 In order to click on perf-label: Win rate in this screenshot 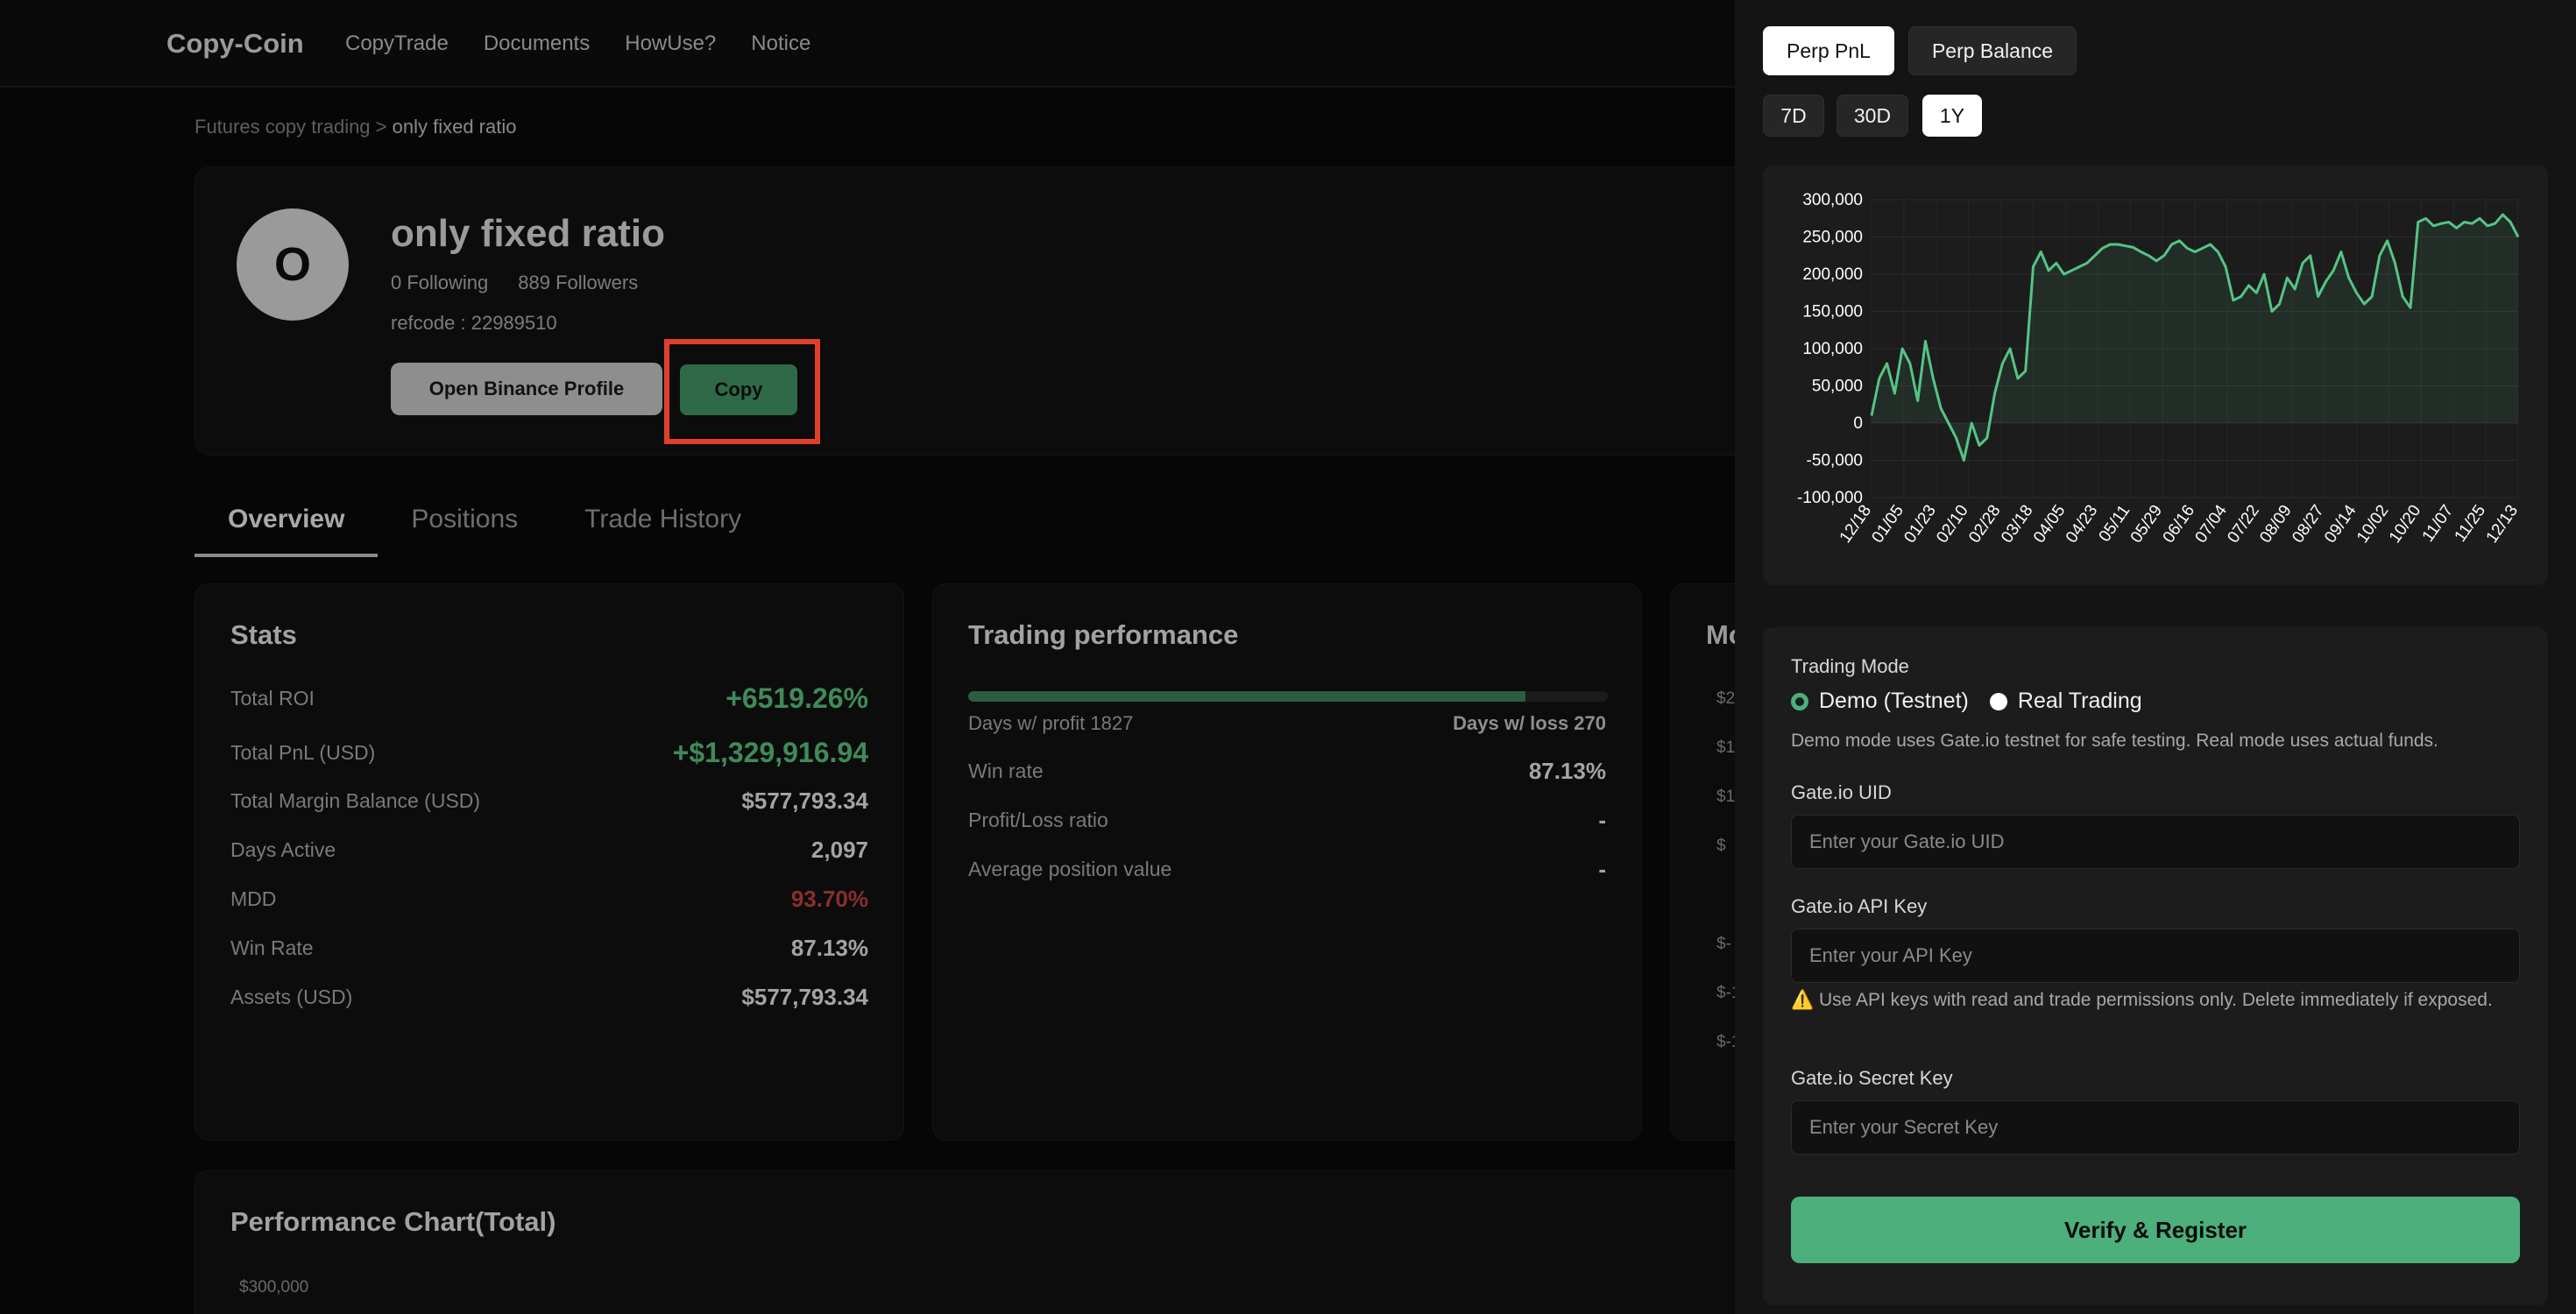, I will do `click(1006, 770)`.